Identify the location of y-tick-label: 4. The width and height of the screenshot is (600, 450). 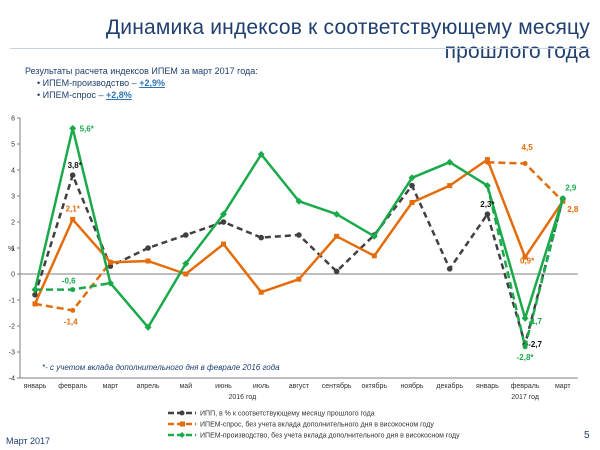
(13, 171).